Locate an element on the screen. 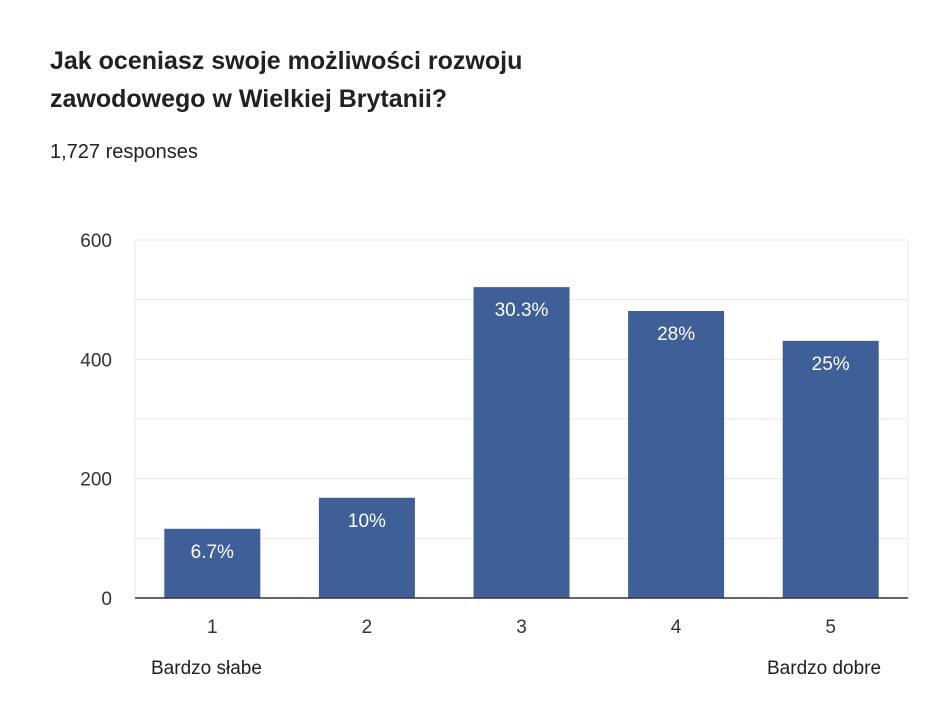 The height and width of the screenshot is (725, 950). y-tick-label: 0 is located at coordinates (106, 599).